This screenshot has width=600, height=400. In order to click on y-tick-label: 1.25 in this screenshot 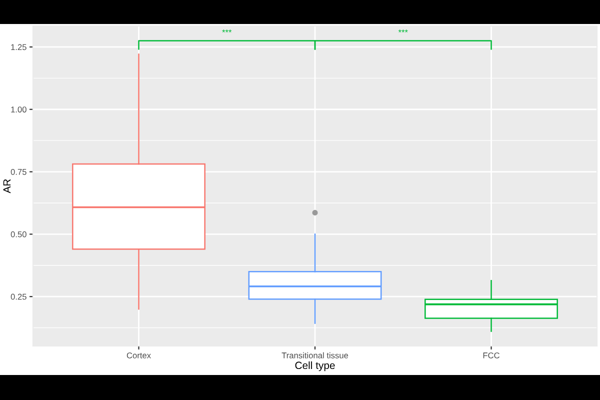, I will do `click(18, 47)`.